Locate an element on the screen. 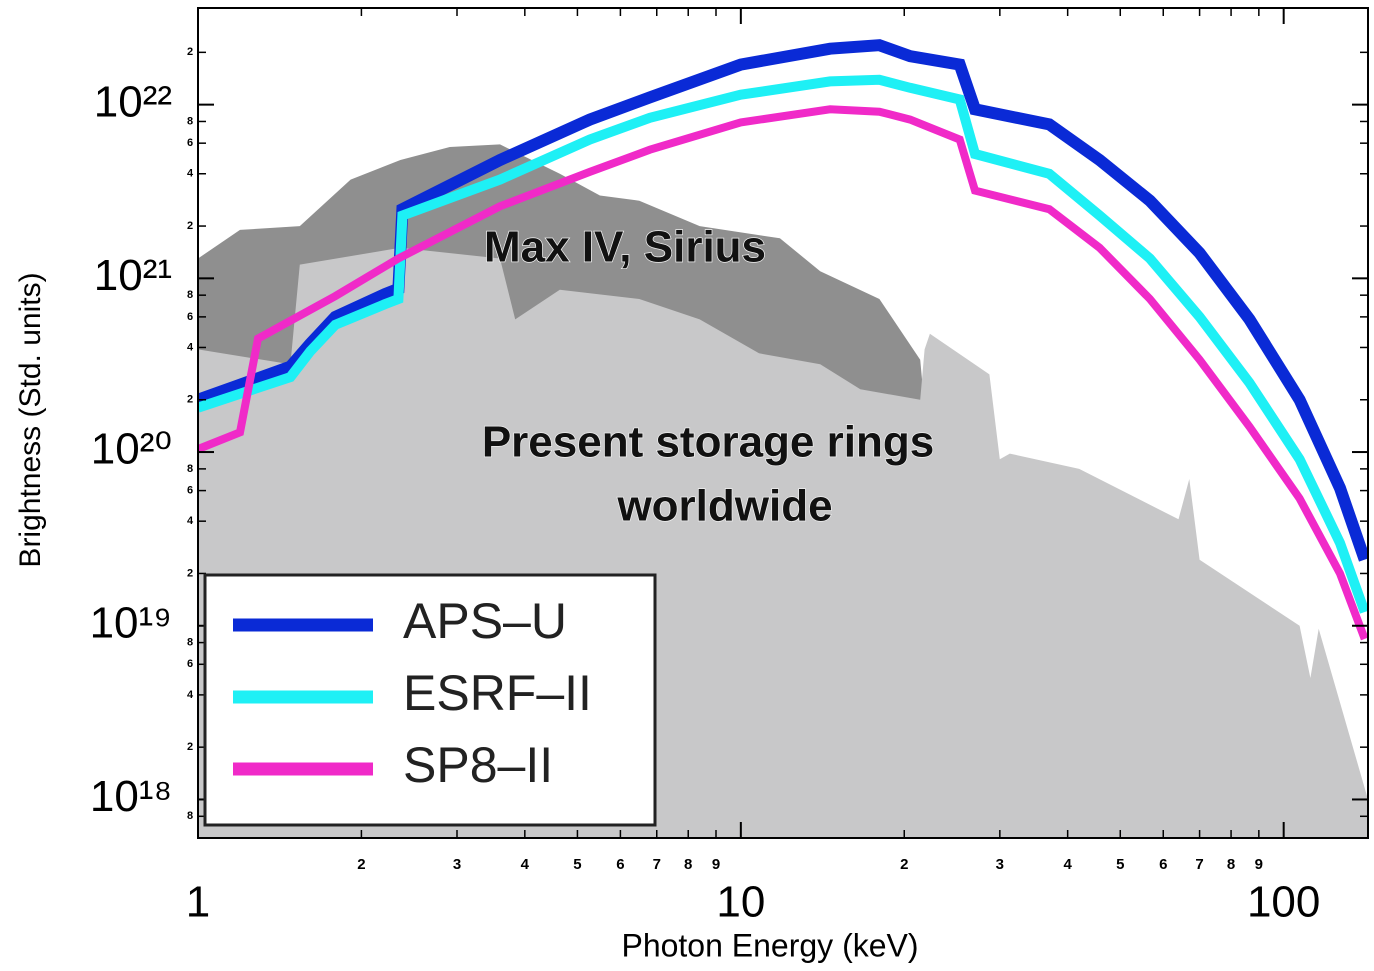 The width and height of the screenshot is (1374, 971). legend-label: APS–U is located at coordinates (485, 621).